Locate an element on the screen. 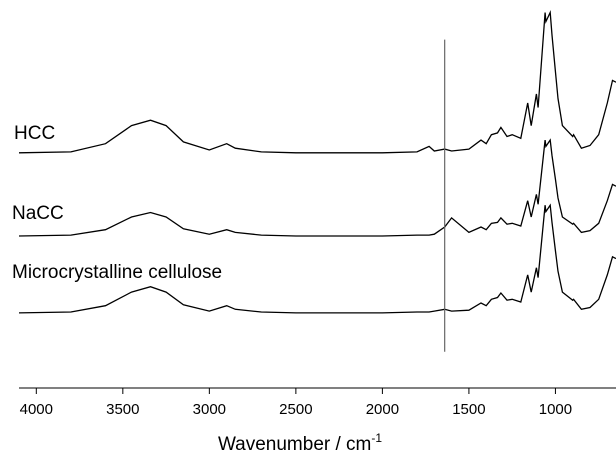 Image resolution: width=616 pixels, height=458 pixels. x-tick-label: 2000 is located at coordinates (382, 409).